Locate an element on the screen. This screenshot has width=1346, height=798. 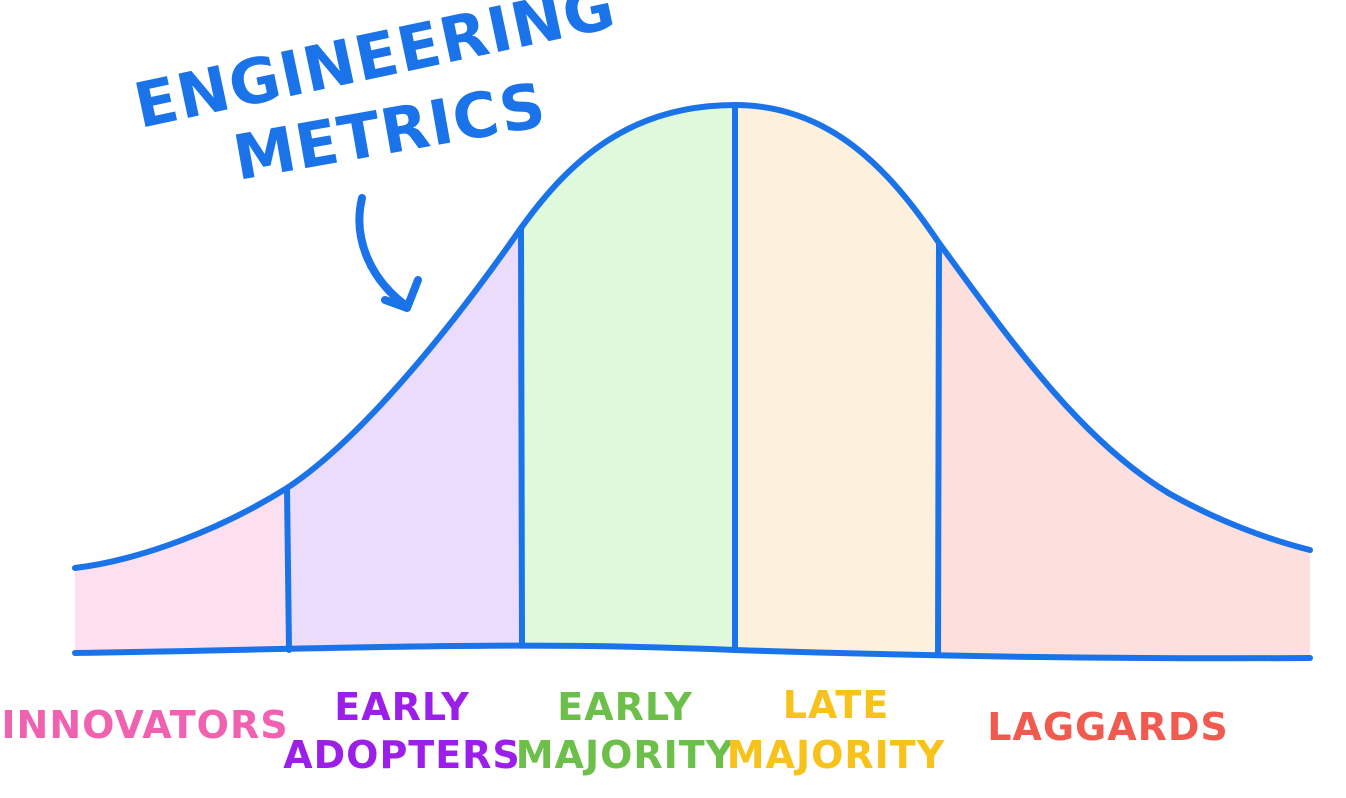
label-early-adopters-line-2: Adopters is located at coordinates (402, 755).